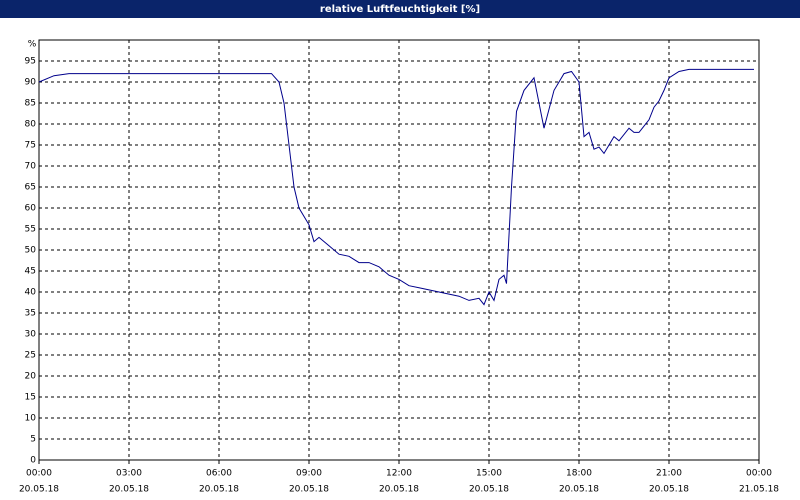  I want to click on y-tick-label: 95, so click(30, 62).